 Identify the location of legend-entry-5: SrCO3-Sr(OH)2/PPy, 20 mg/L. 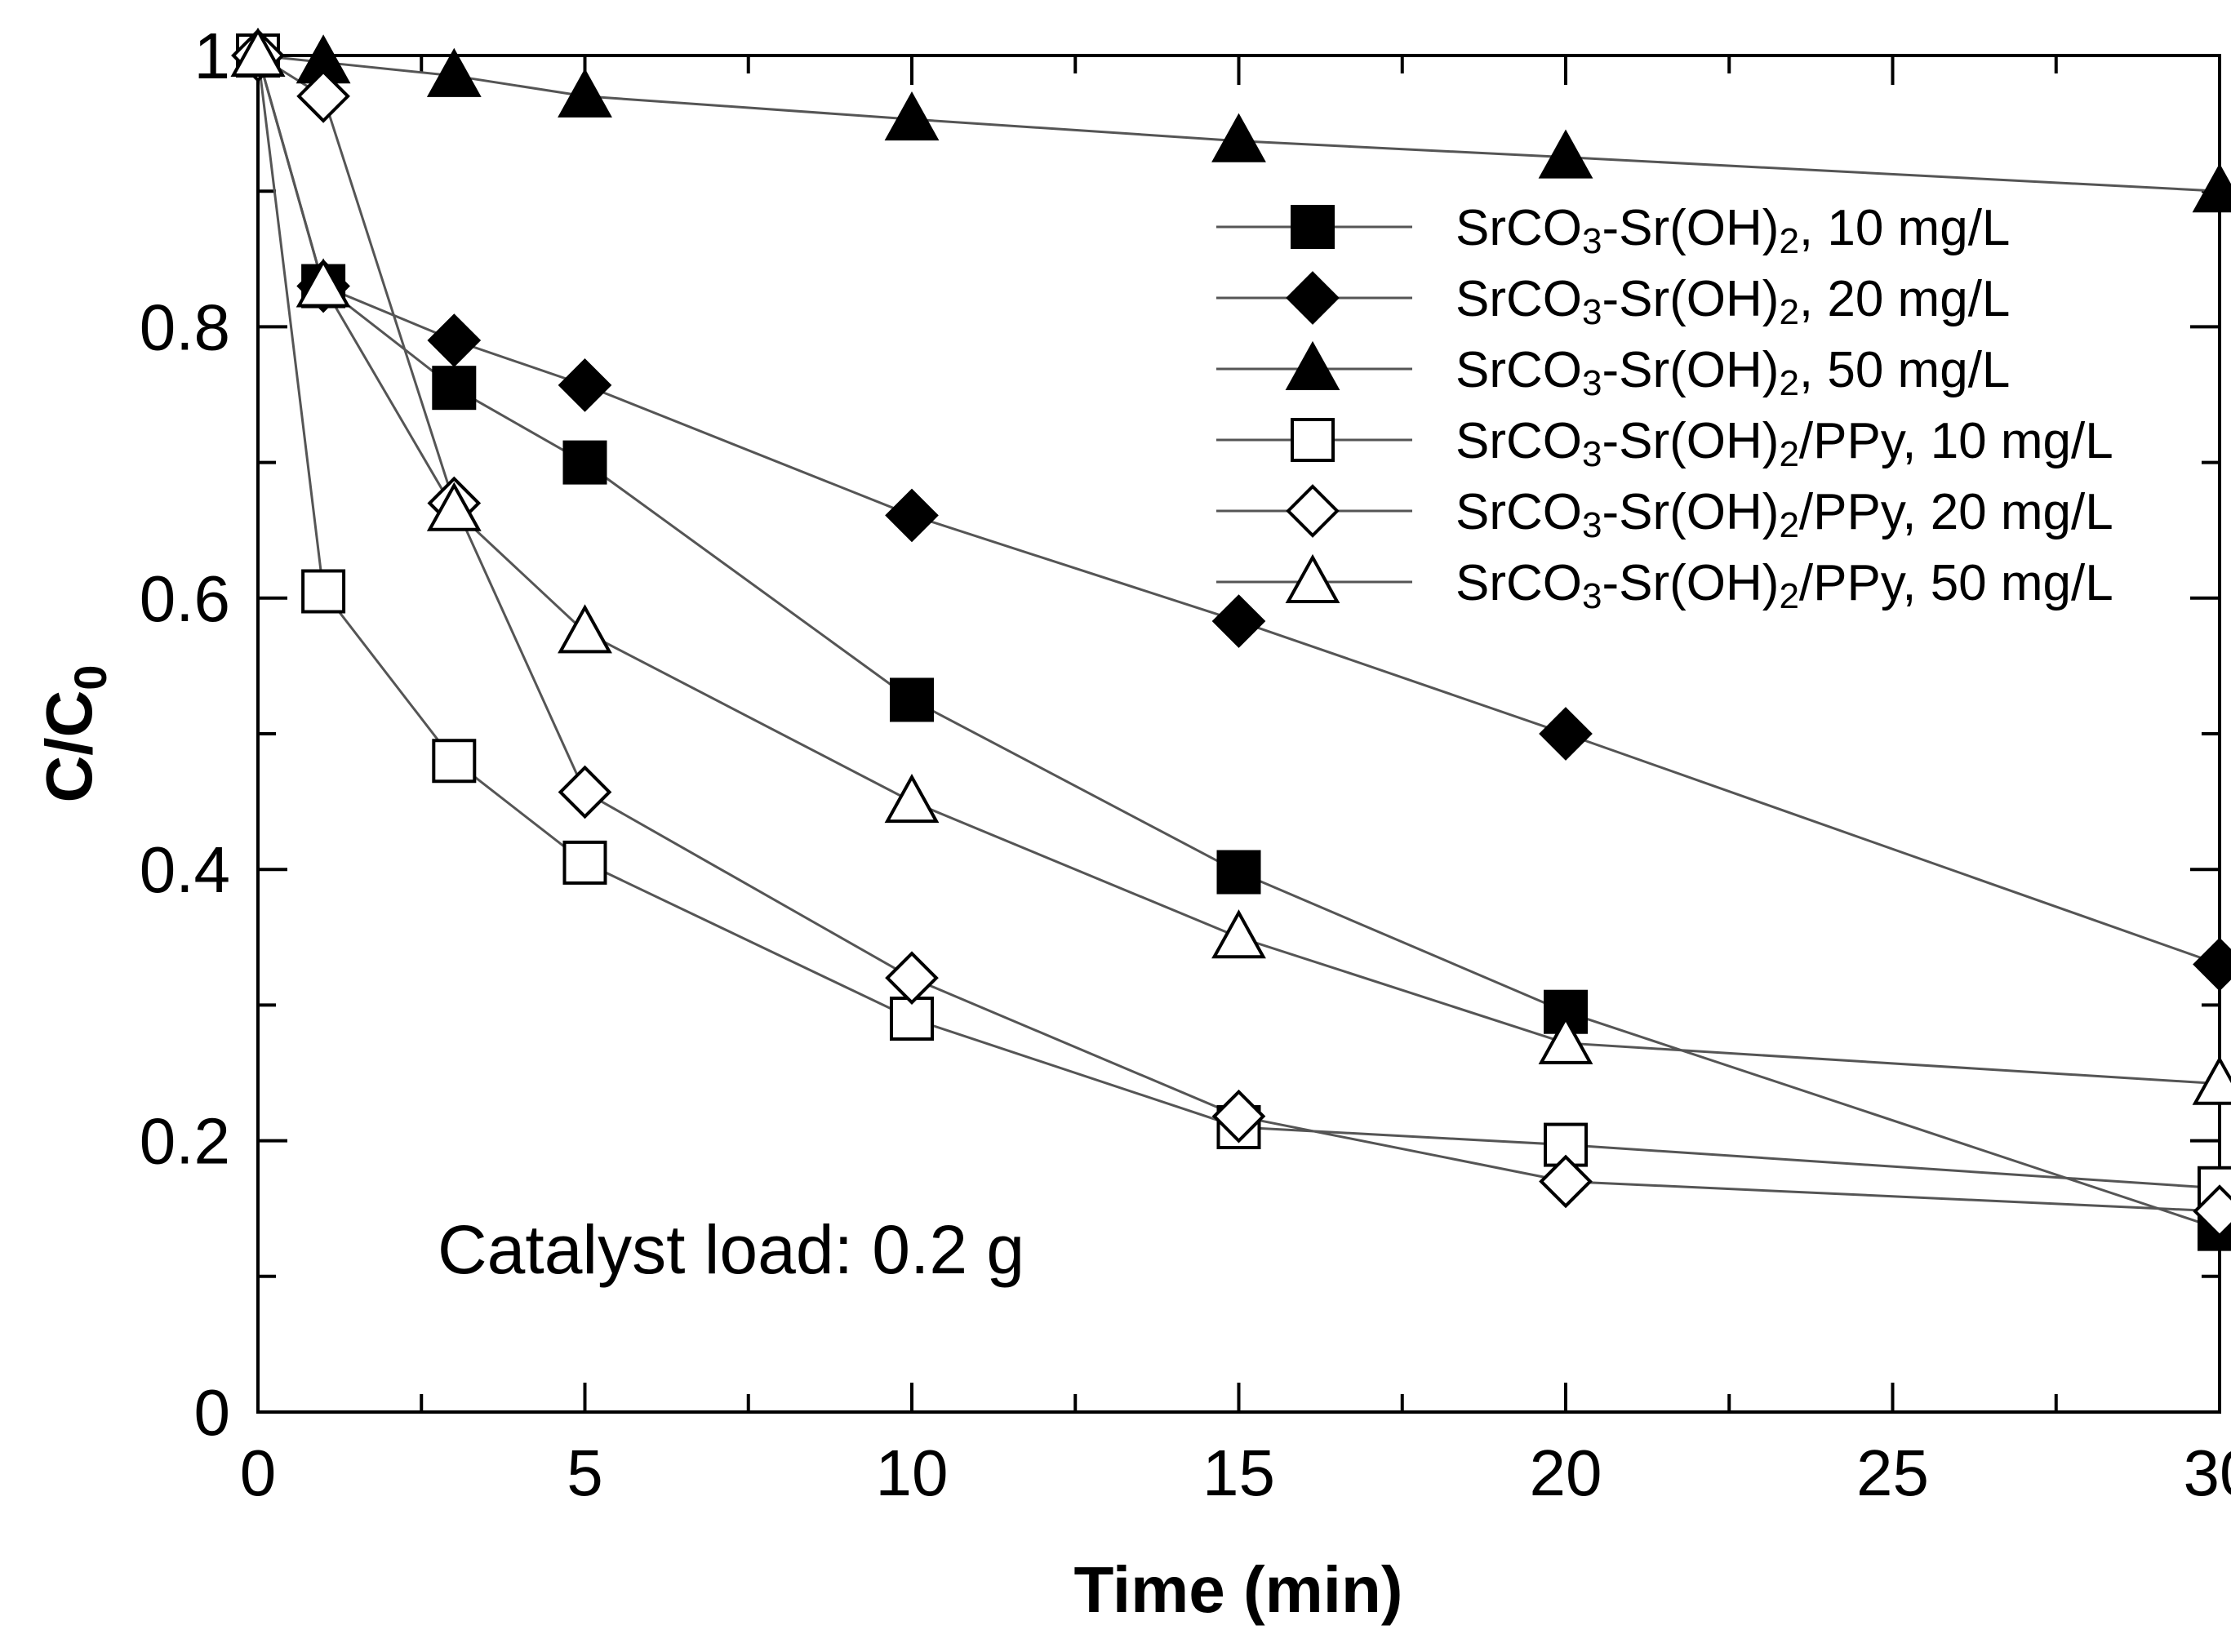
(1664, 514).